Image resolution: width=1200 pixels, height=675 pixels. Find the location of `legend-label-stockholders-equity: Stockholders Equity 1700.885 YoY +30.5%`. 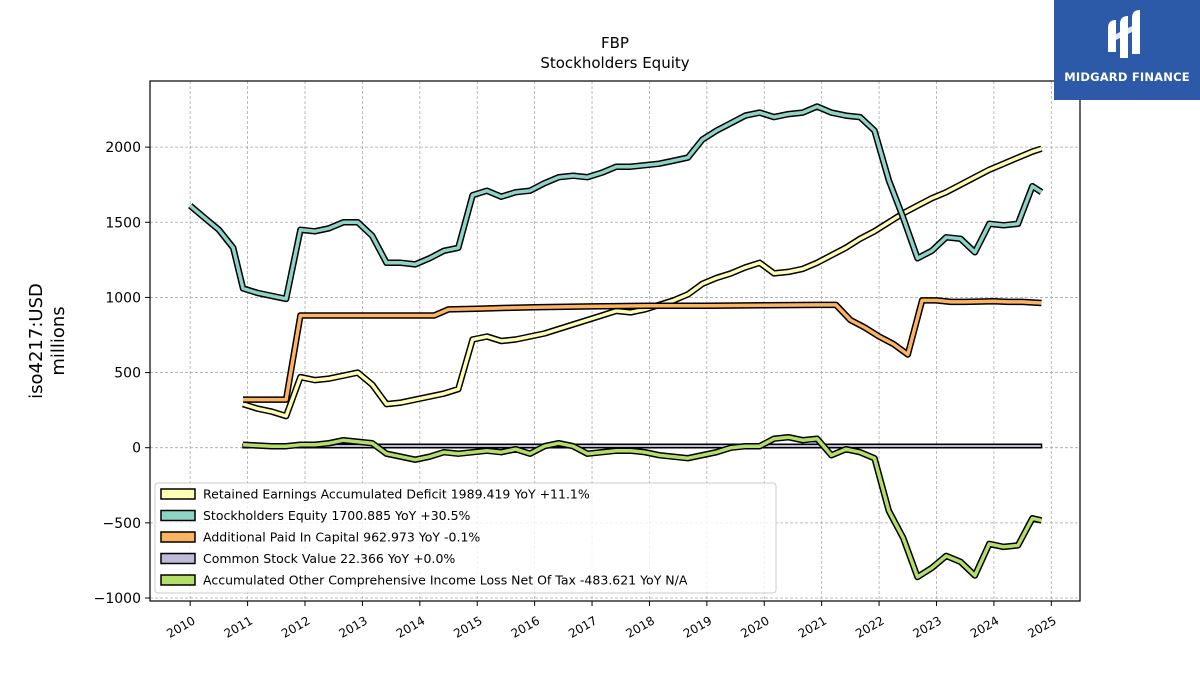

legend-label-stockholders-equity: Stockholders Equity 1700.885 YoY +30.5% is located at coordinates (337, 515).